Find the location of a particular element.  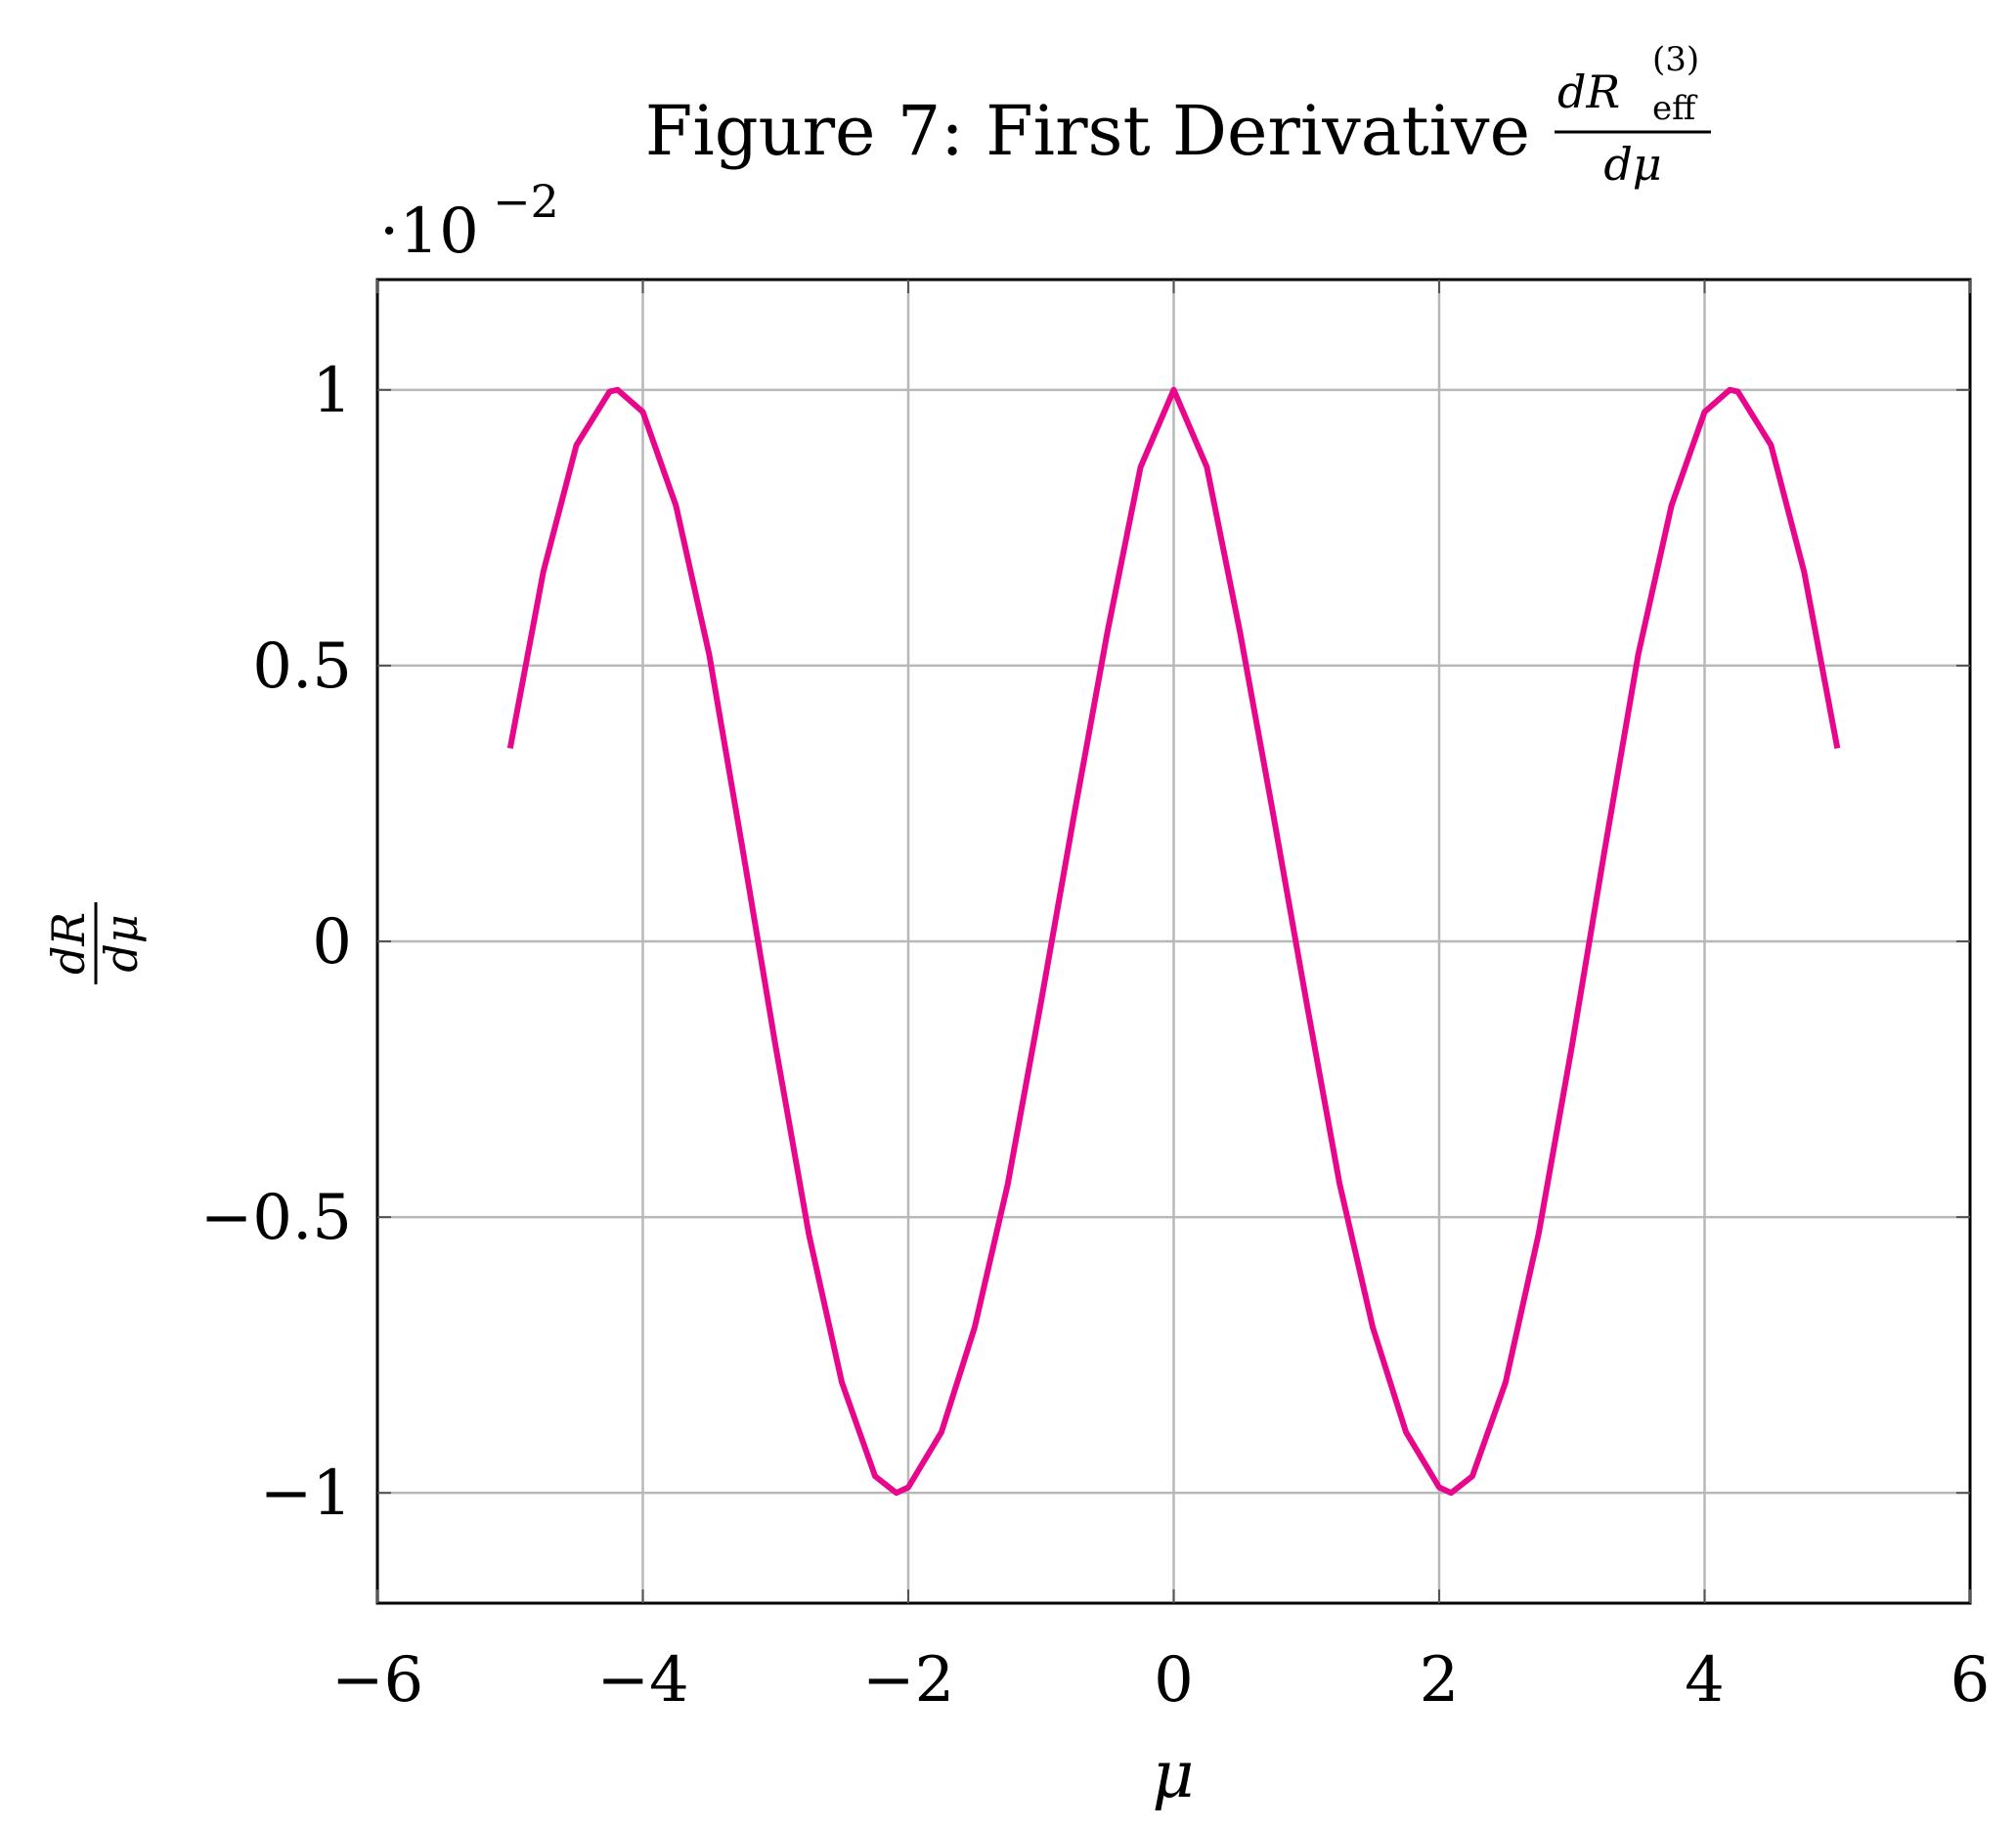

y-scale-multiplier: ·10 −2 is located at coordinates (469, 221).